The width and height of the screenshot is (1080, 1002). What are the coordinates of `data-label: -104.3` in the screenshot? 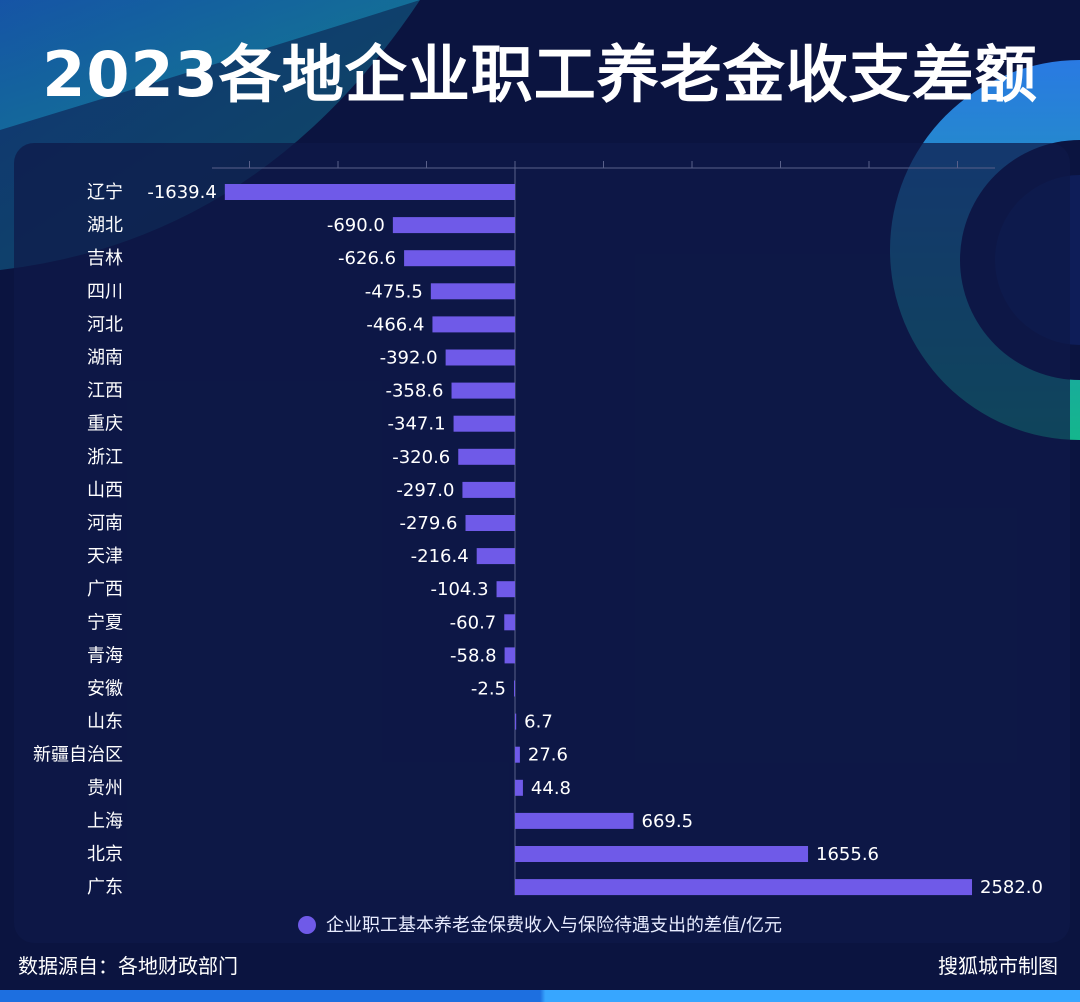 It's located at (460, 589).